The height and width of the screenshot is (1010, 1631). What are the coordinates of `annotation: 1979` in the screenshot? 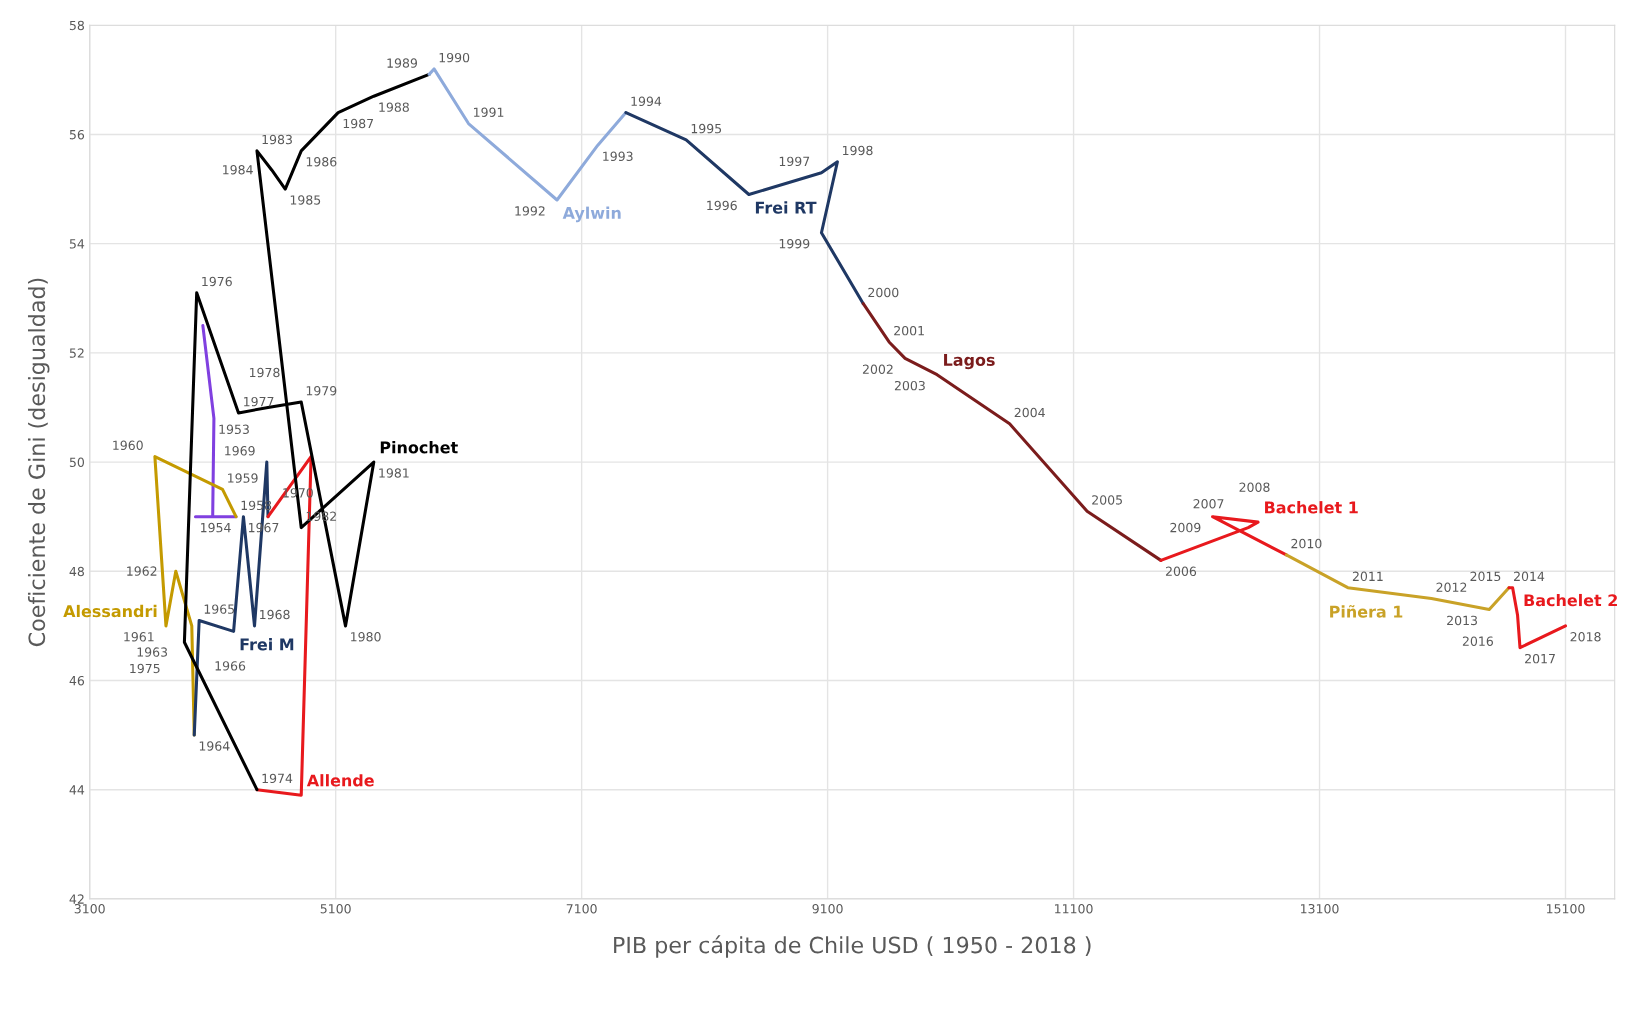 It's located at (321, 390).